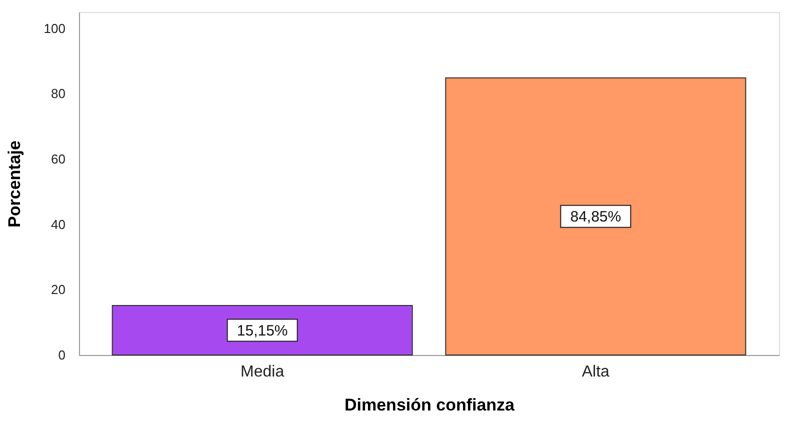  What do you see at coordinates (58, 94) in the screenshot?
I see `y-tick-label: 80` at bounding box center [58, 94].